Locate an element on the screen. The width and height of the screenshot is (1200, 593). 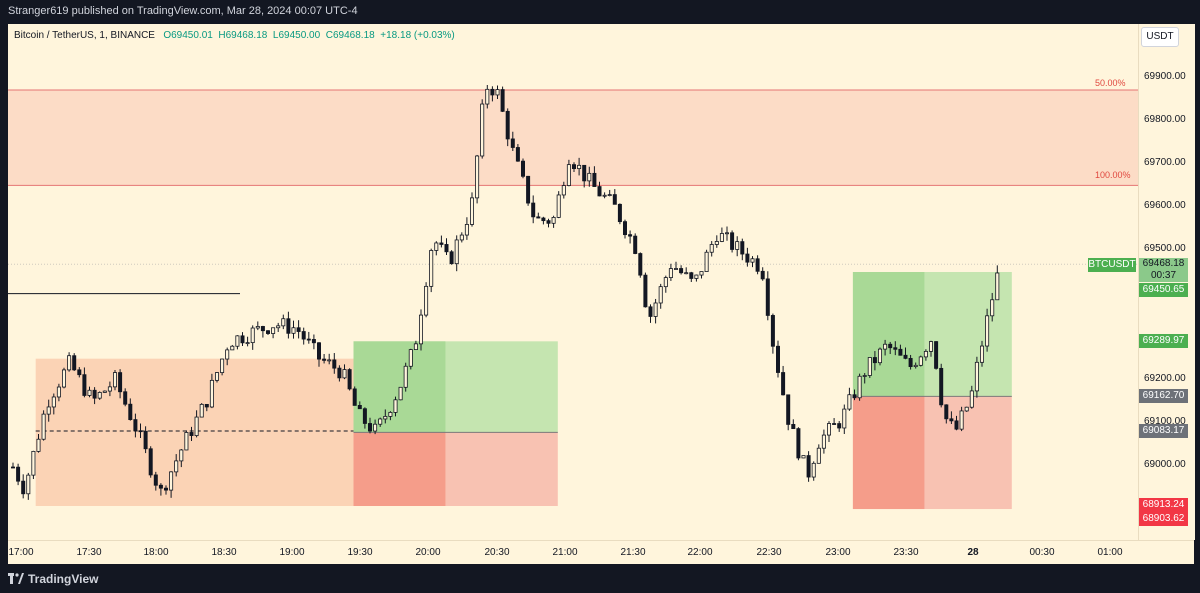
price-tag-stop: 68913.24 is located at coordinates (1163, 505).